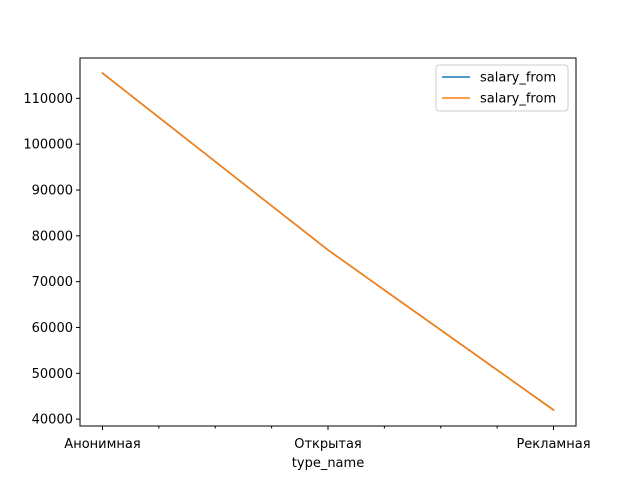 The height and width of the screenshot is (484, 640). I want to click on x-tick-label: Анонимная, so click(102, 444).